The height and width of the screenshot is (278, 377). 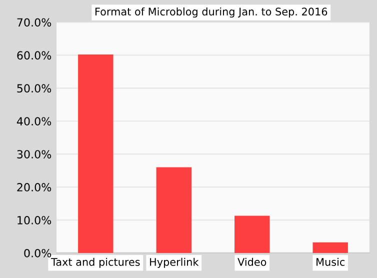 I want to click on y-tick-label: 50.0%, so click(x=34, y=88).